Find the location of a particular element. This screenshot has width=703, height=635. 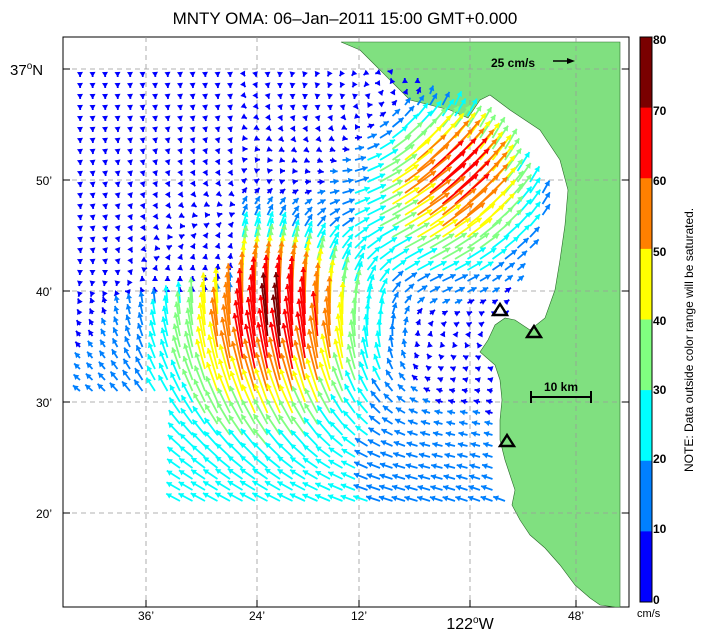

velocity-scale: 25 cm/s is located at coordinates (533, 63).